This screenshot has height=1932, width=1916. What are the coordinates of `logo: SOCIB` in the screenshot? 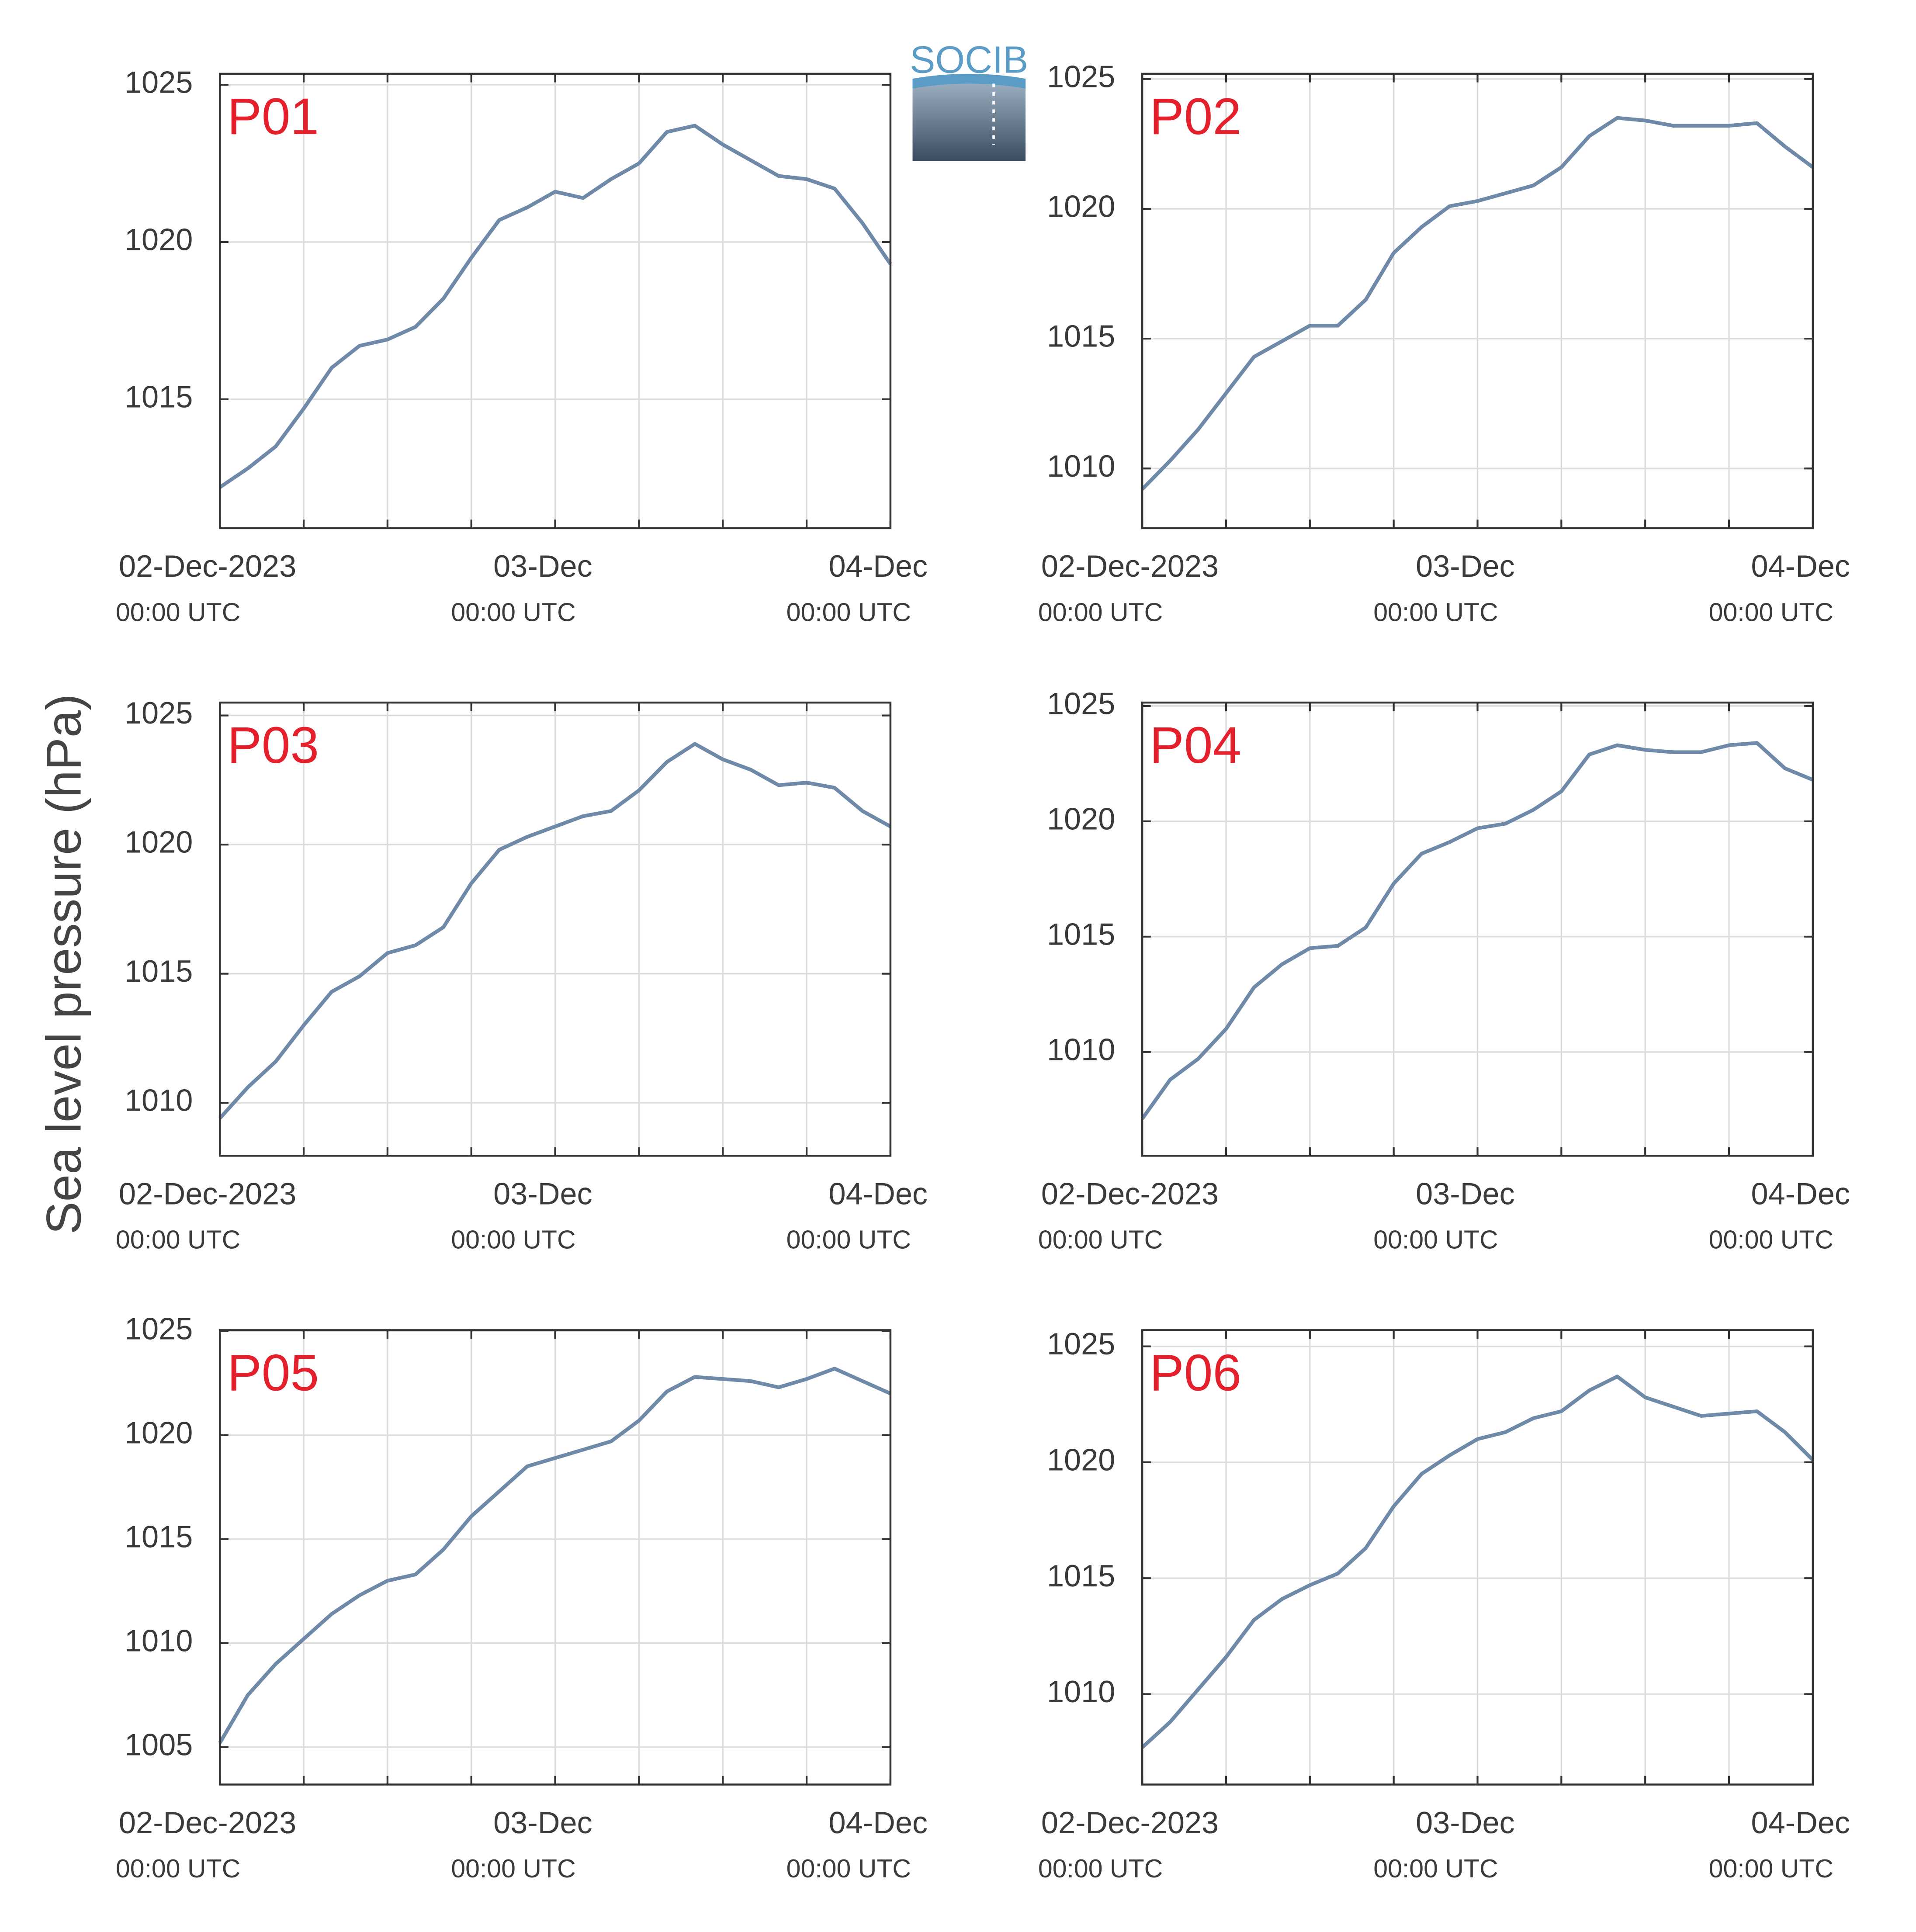 It's located at (969, 100).